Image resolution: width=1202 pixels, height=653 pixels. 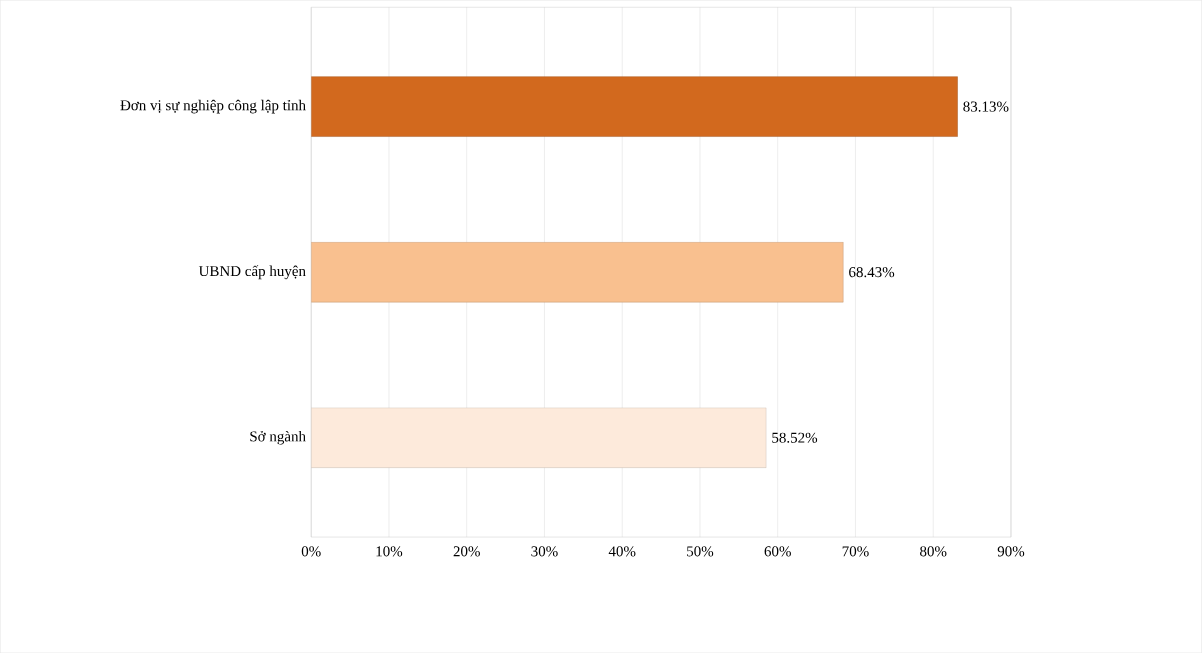 What do you see at coordinates (466, 551) in the screenshot?
I see `x-tick-label: 20%` at bounding box center [466, 551].